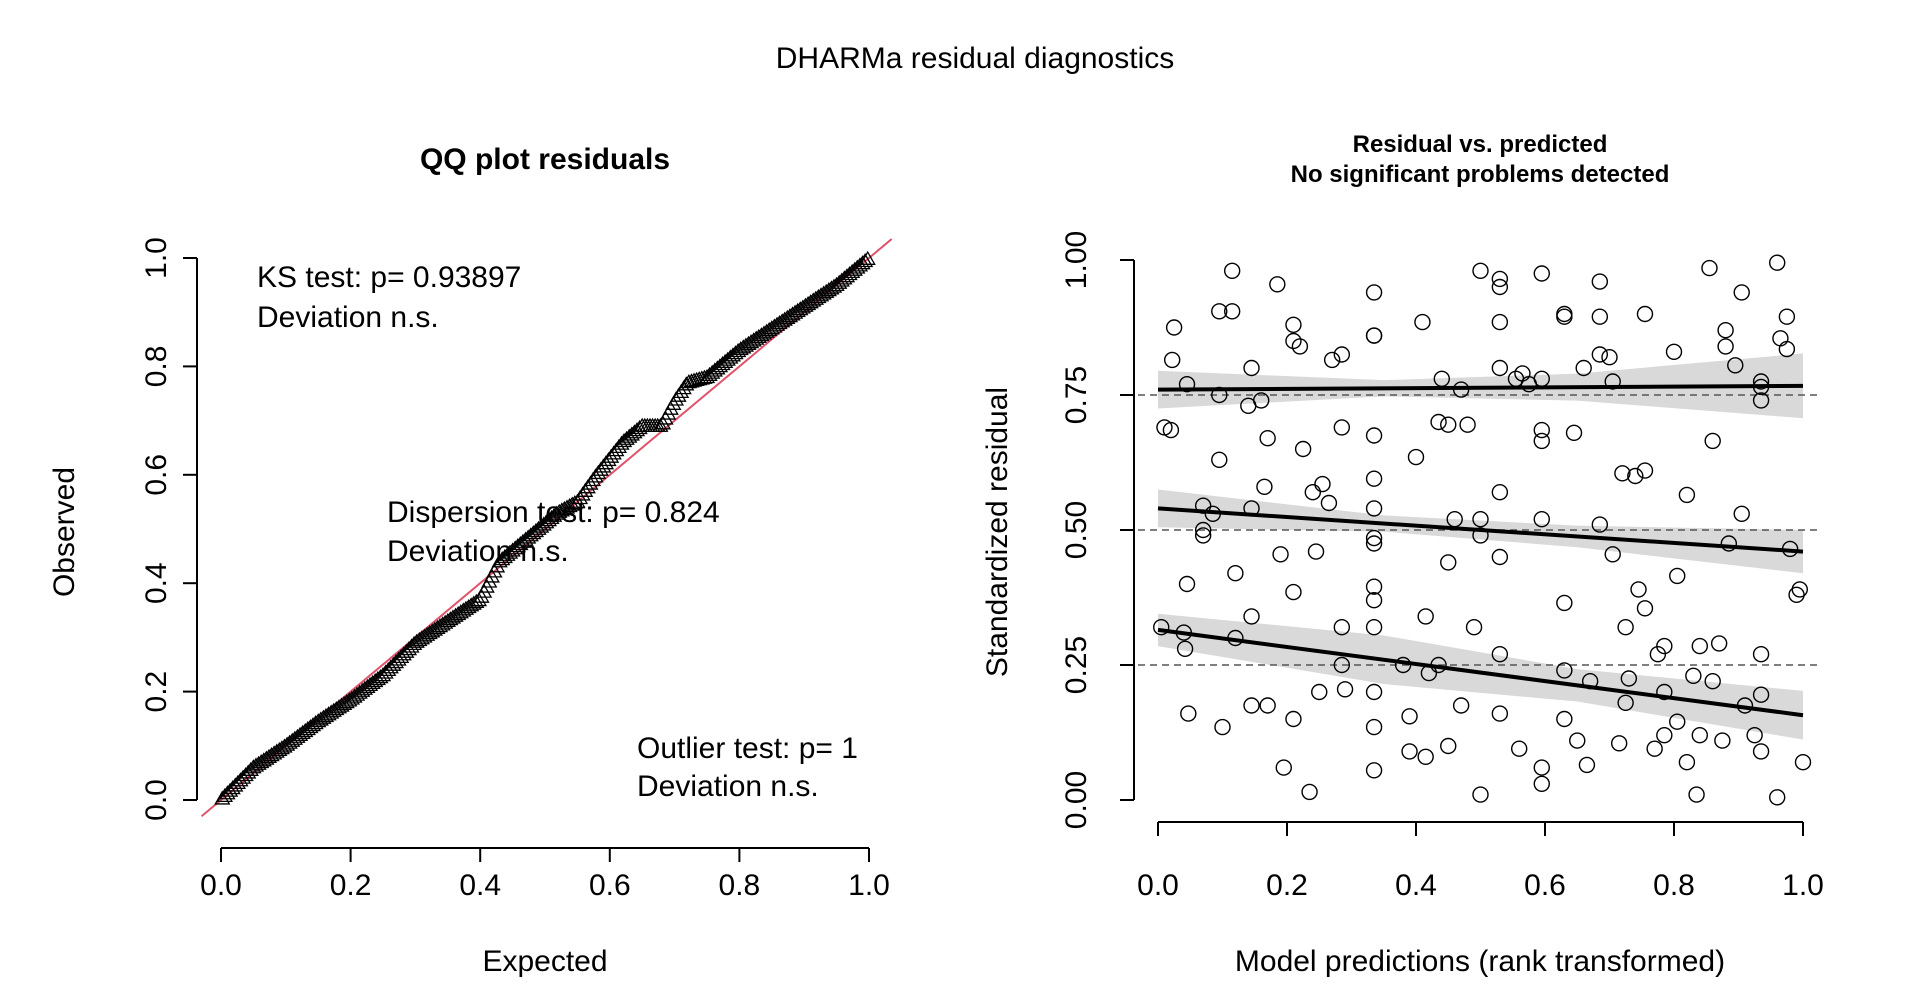 The image size is (1920, 1008). What do you see at coordinates (1287, 885) in the screenshot?
I see `res-x-tick-label: 0.2` at bounding box center [1287, 885].